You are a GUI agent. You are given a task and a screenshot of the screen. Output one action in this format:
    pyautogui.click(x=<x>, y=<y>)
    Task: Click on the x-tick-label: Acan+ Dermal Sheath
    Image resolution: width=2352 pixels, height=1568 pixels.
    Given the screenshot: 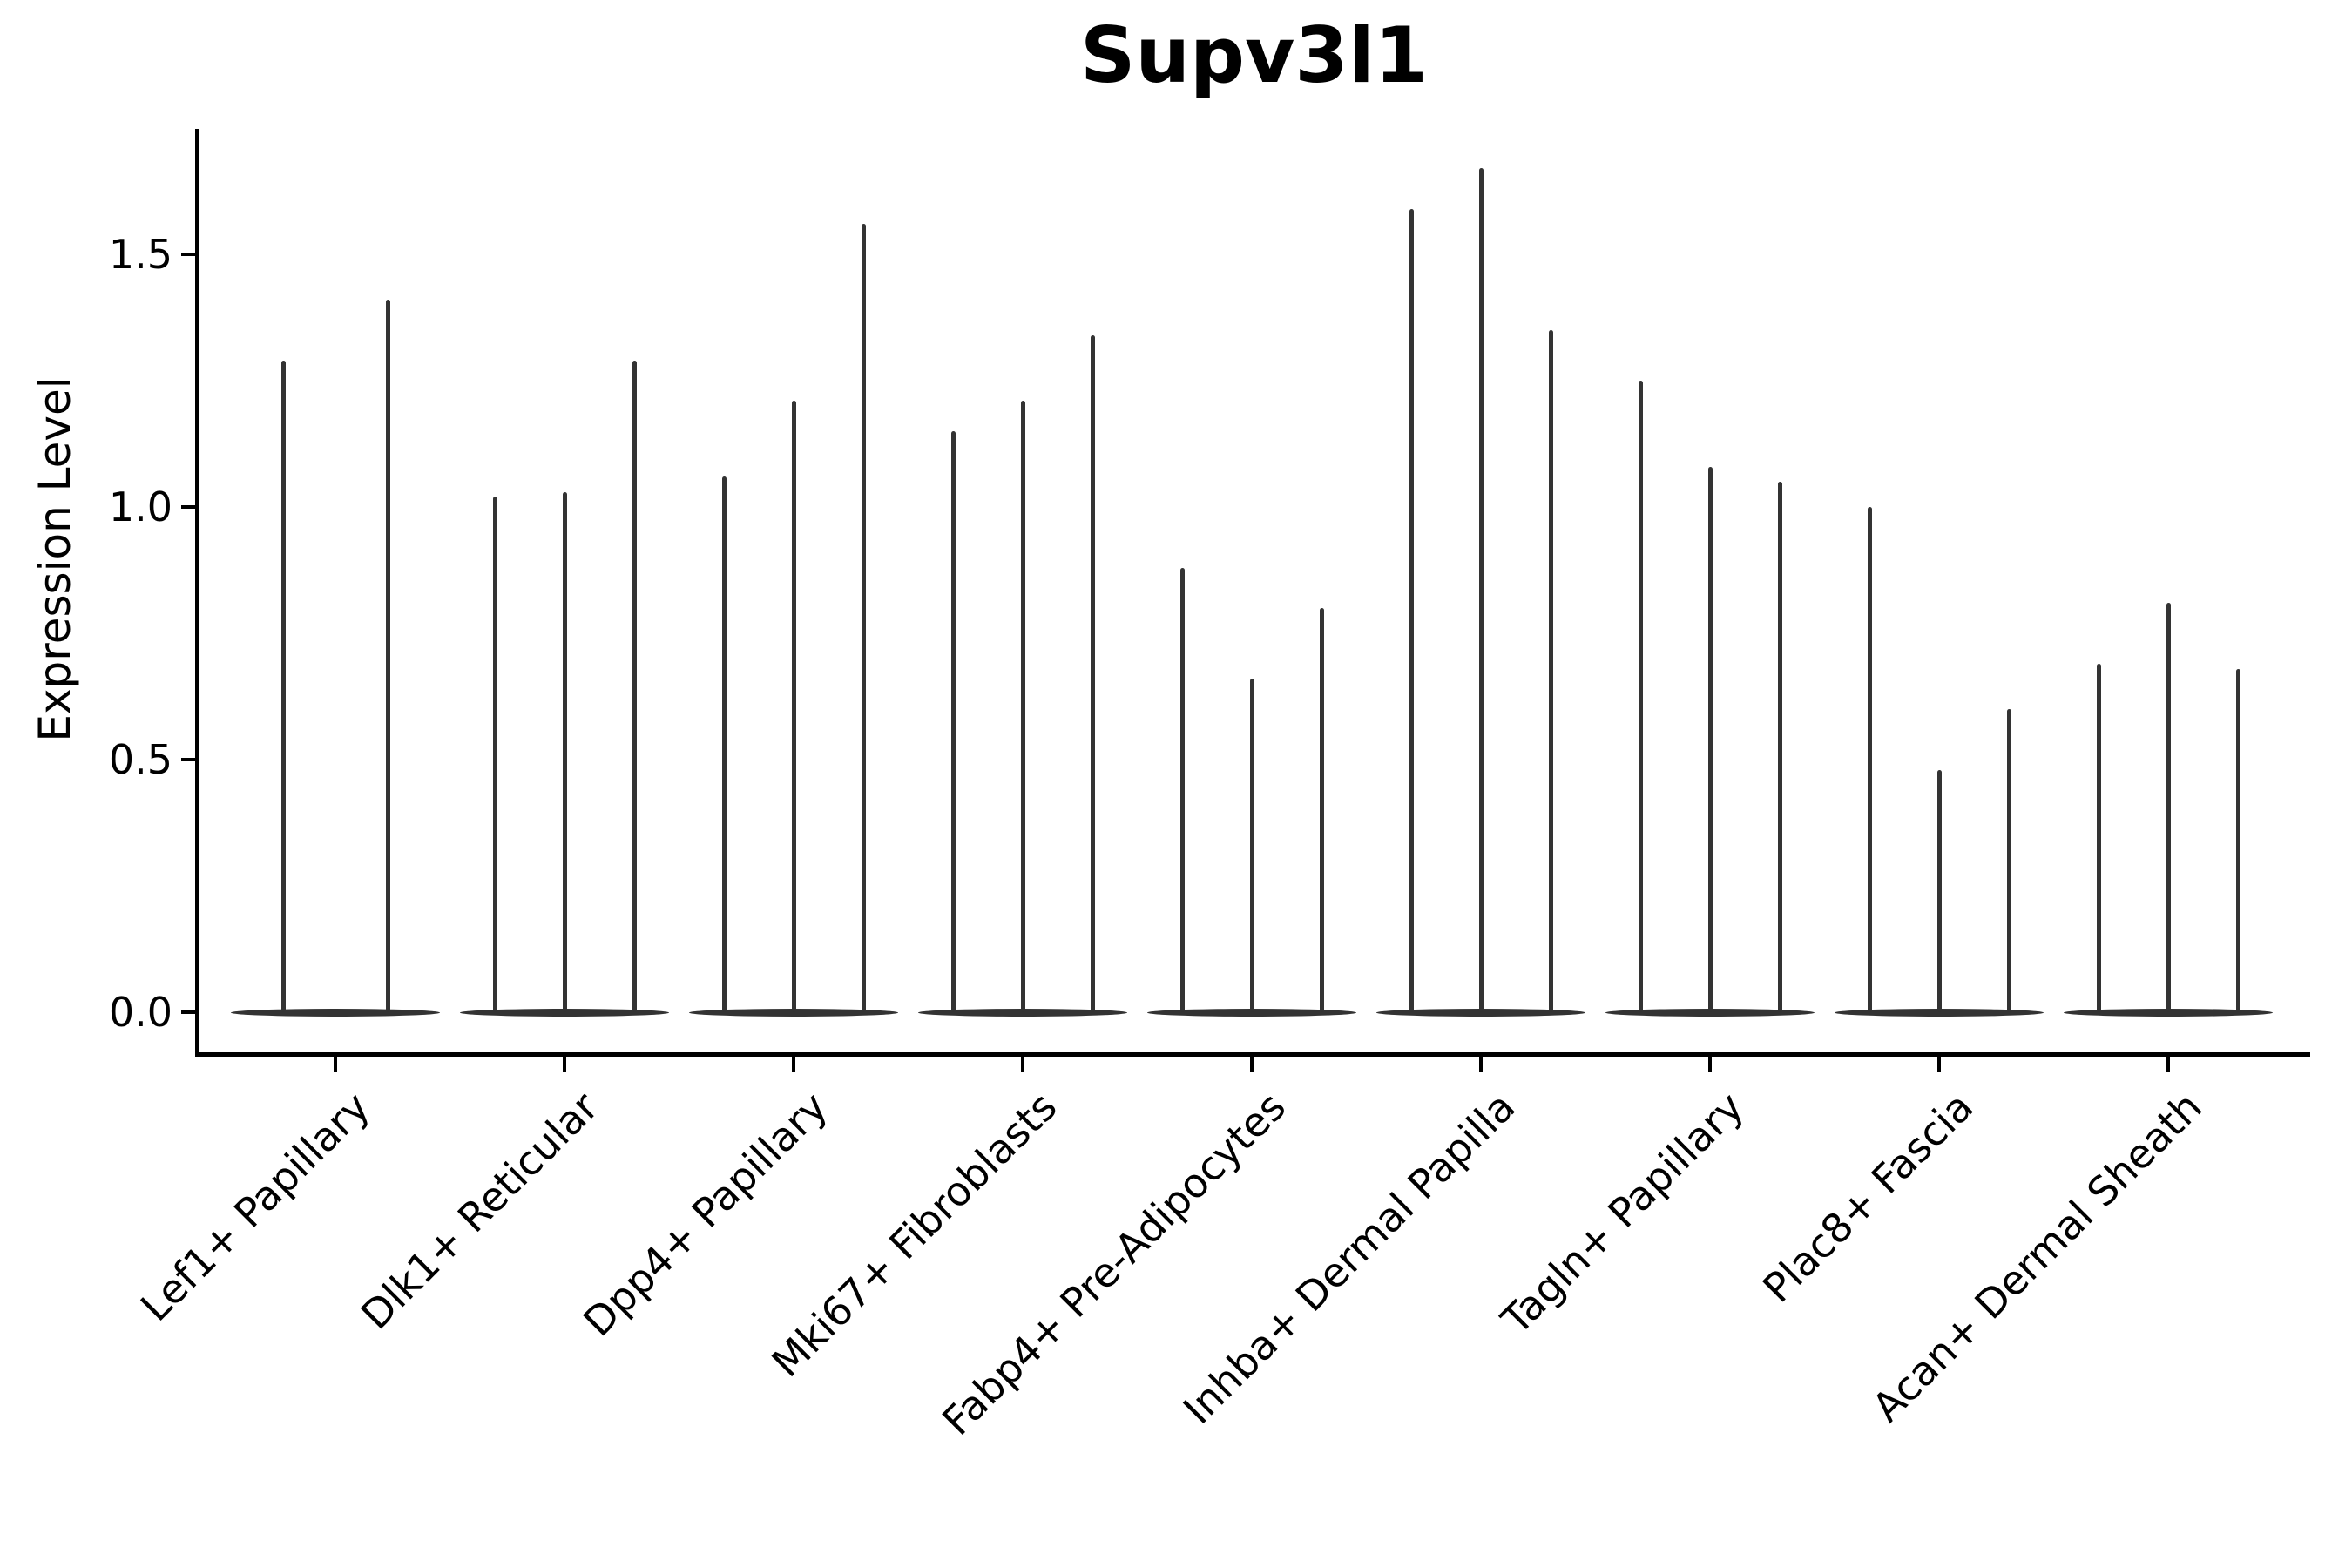 What is the action you would take?
    pyautogui.click(x=2037, y=1257)
    